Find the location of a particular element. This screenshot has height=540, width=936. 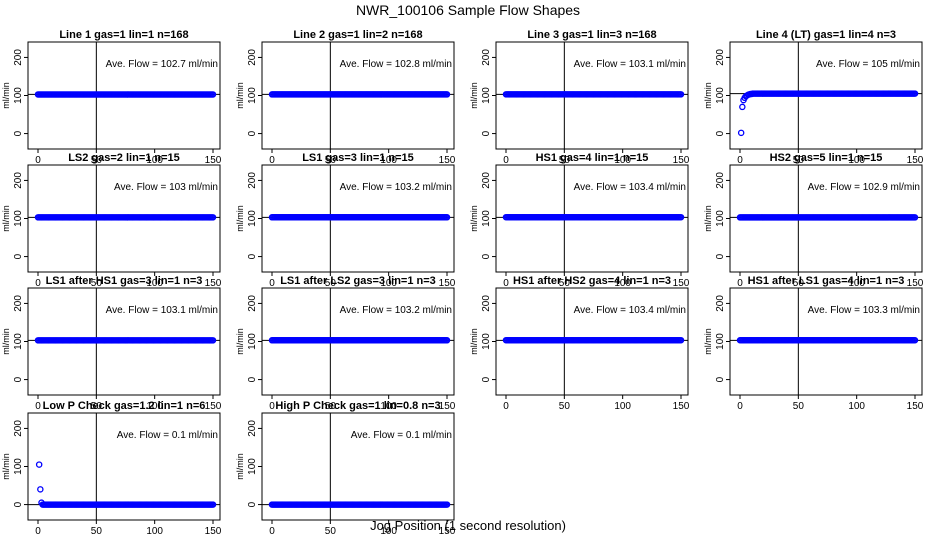

average-flow-label: Ave. Flow = 103.4 ml/min is located at coordinates (630, 310).